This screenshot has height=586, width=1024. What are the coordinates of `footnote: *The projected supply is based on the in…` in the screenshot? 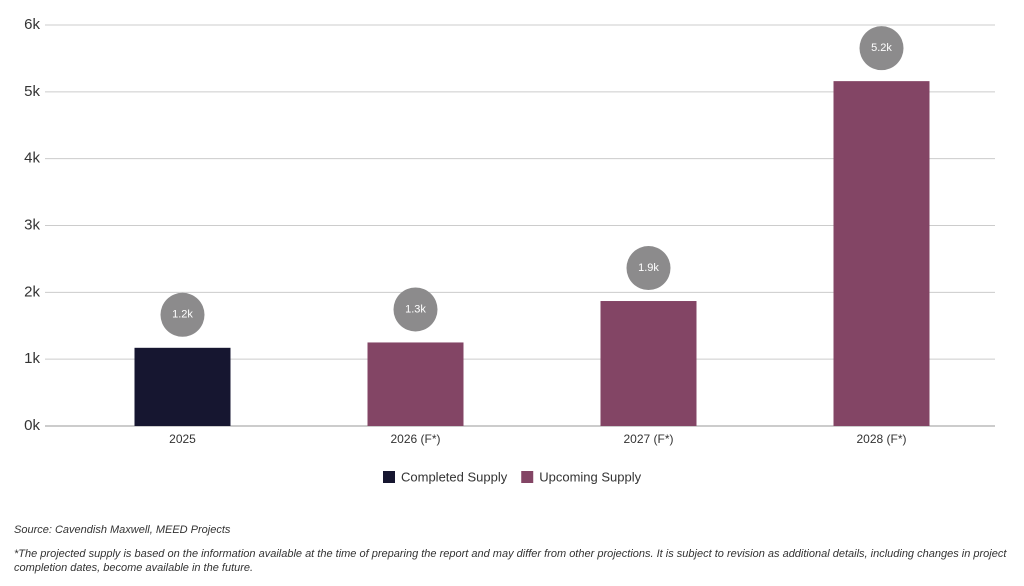 It's located at (510, 561).